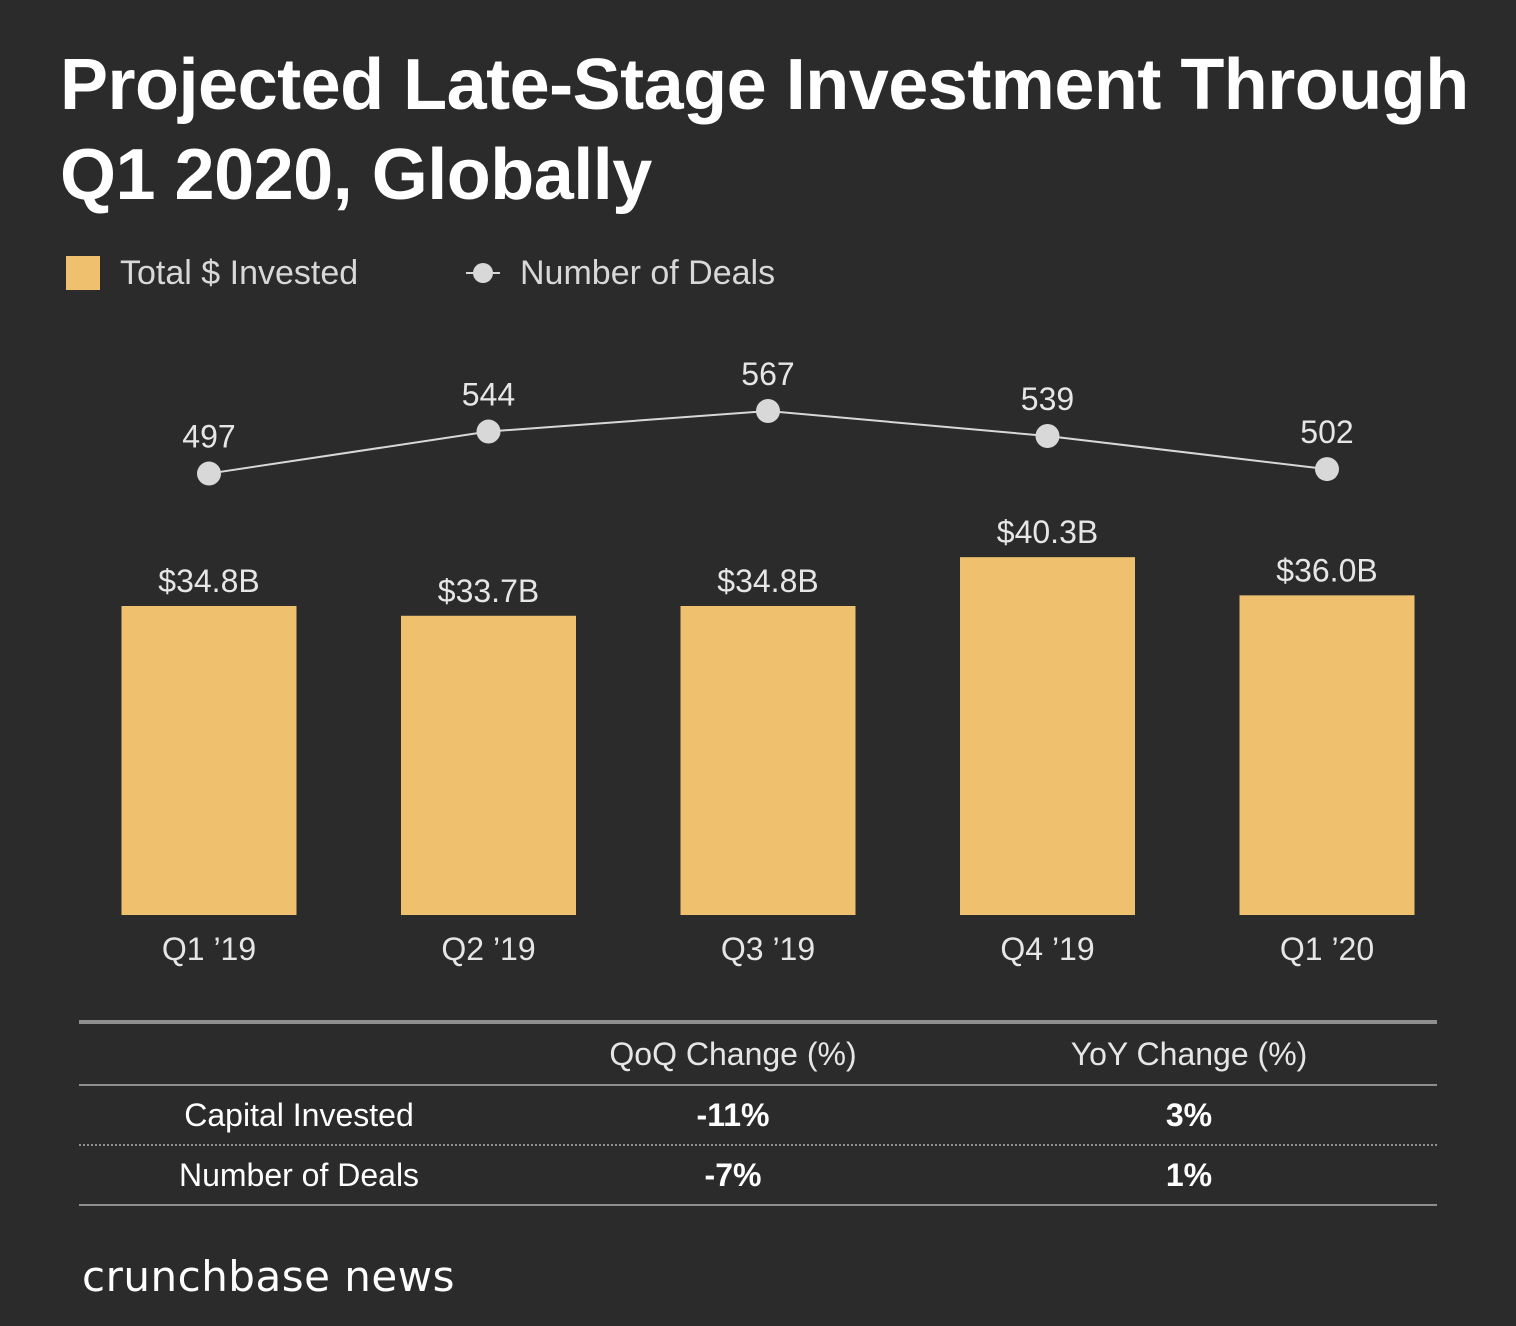 The height and width of the screenshot is (1326, 1516). What do you see at coordinates (488, 591) in the screenshot?
I see `bar-value-label: $33.7B` at bounding box center [488, 591].